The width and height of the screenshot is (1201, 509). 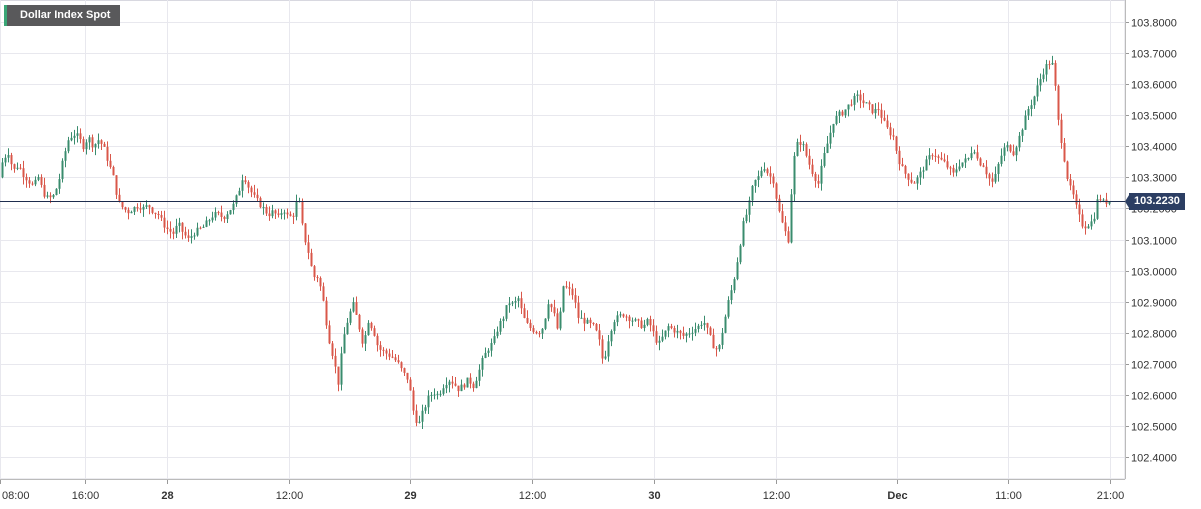 I want to click on y-tick-label: 103.0000, so click(x=1154, y=273).